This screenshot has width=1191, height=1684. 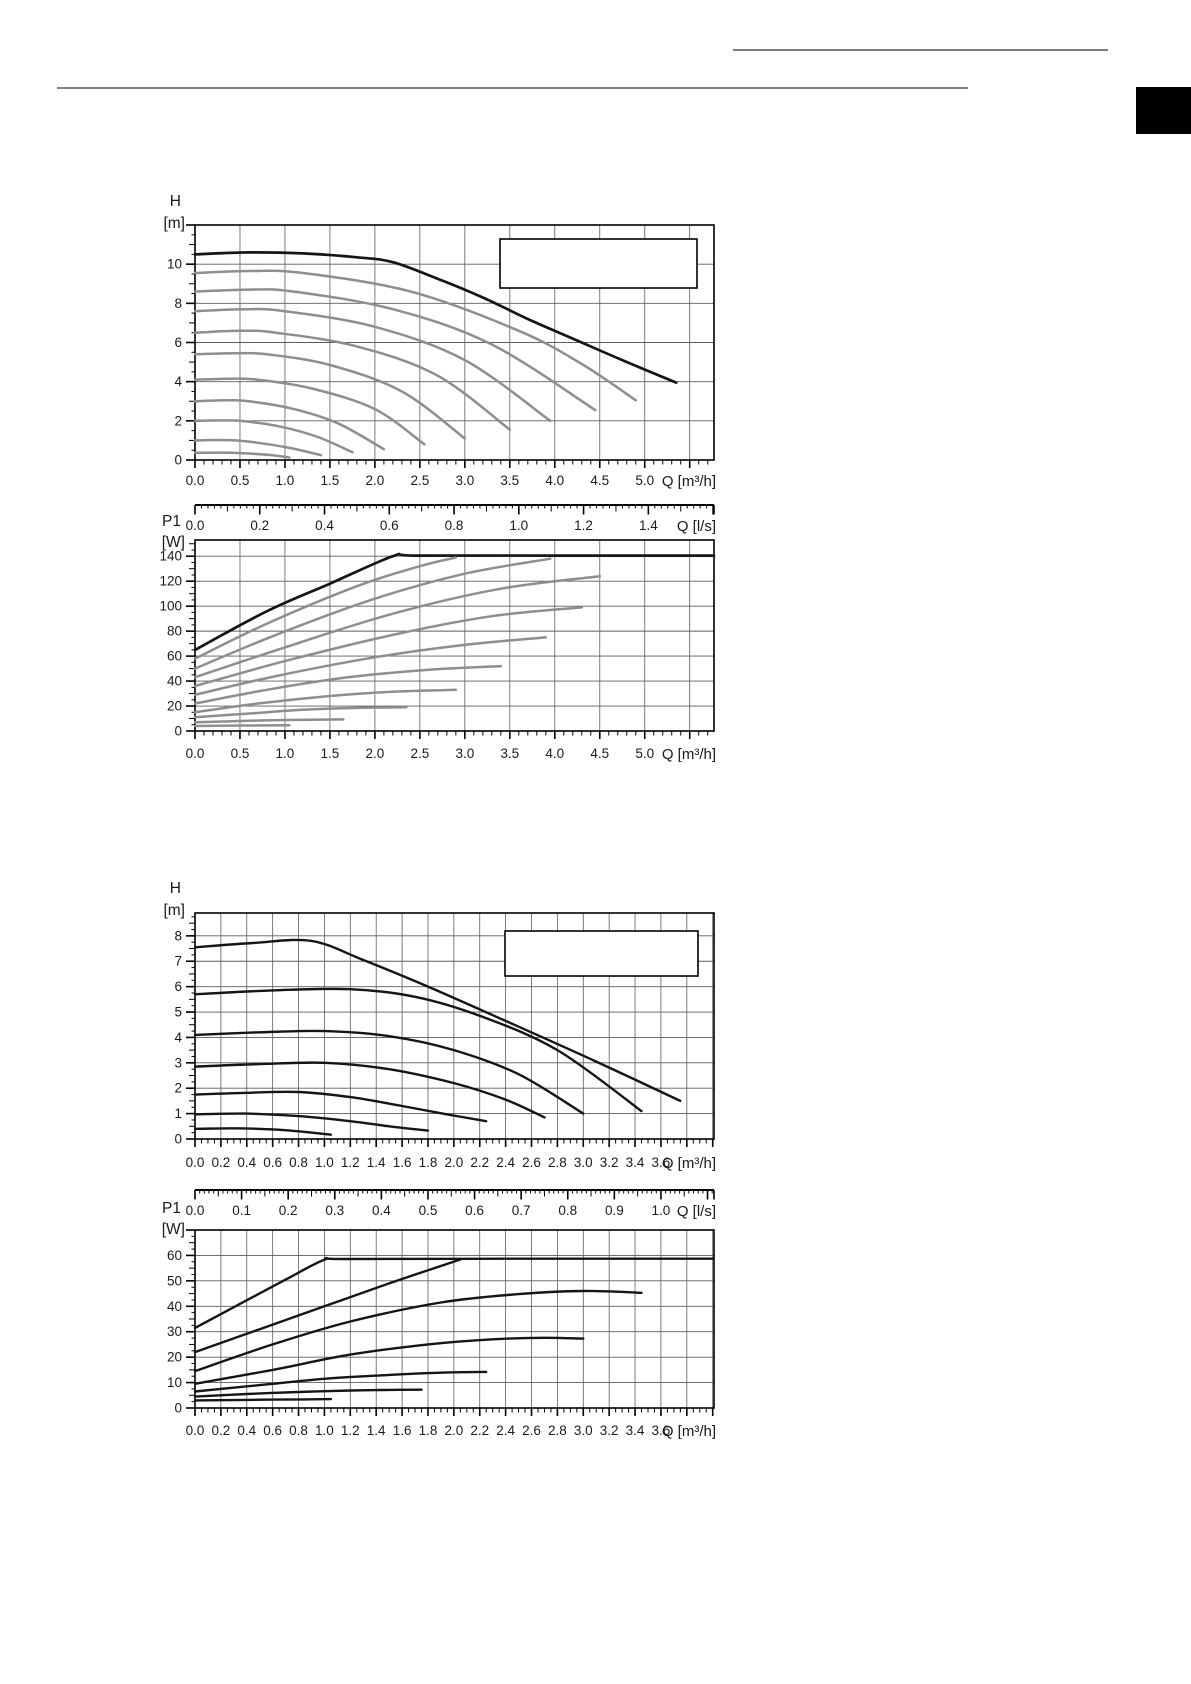 I want to click on svg-text: 0.7, so click(x=521, y=1210).